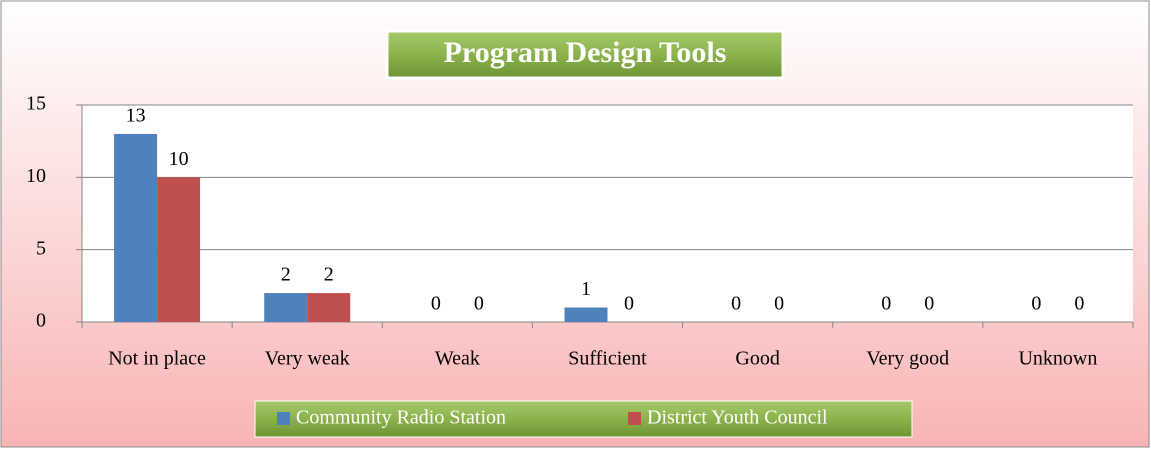 The height and width of the screenshot is (449, 1151). I want to click on value-label: 1, so click(586, 289).